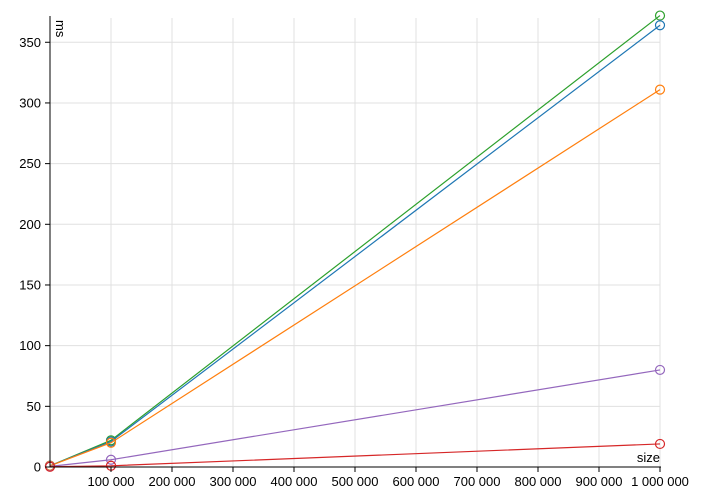 The image size is (702, 502). What do you see at coordinates (294, 481) in the screenshot?
I see `x-tick-label: 400 000` at bounding box center [294, 481].